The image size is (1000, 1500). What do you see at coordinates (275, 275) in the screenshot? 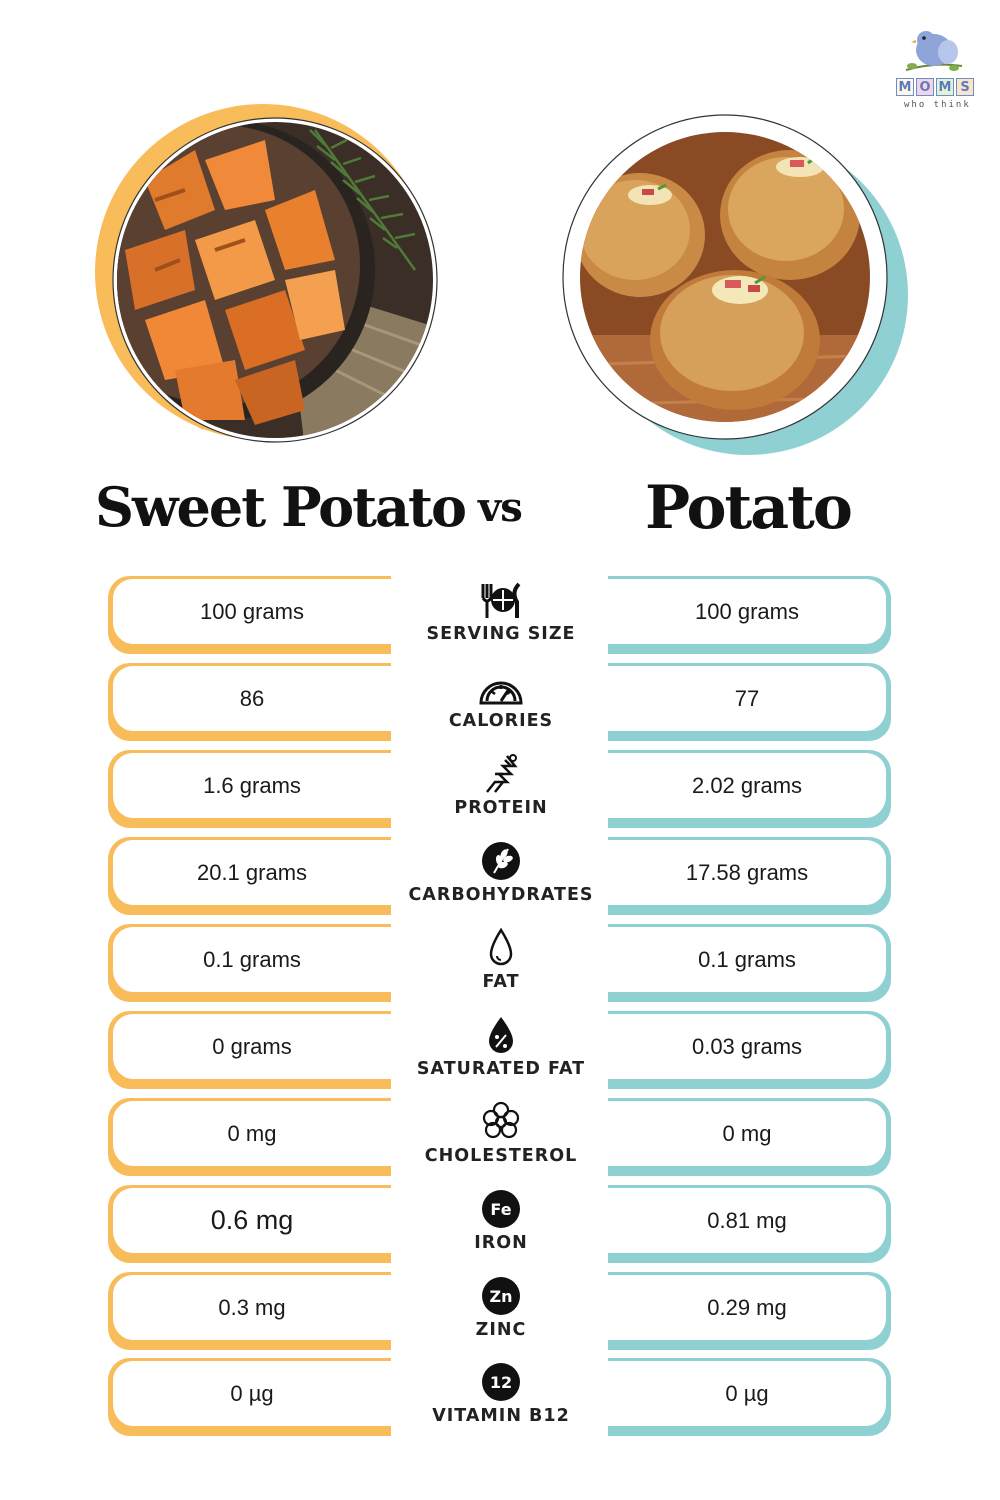
I see `sweet-potato-photo` at bounding box center [275, 275].